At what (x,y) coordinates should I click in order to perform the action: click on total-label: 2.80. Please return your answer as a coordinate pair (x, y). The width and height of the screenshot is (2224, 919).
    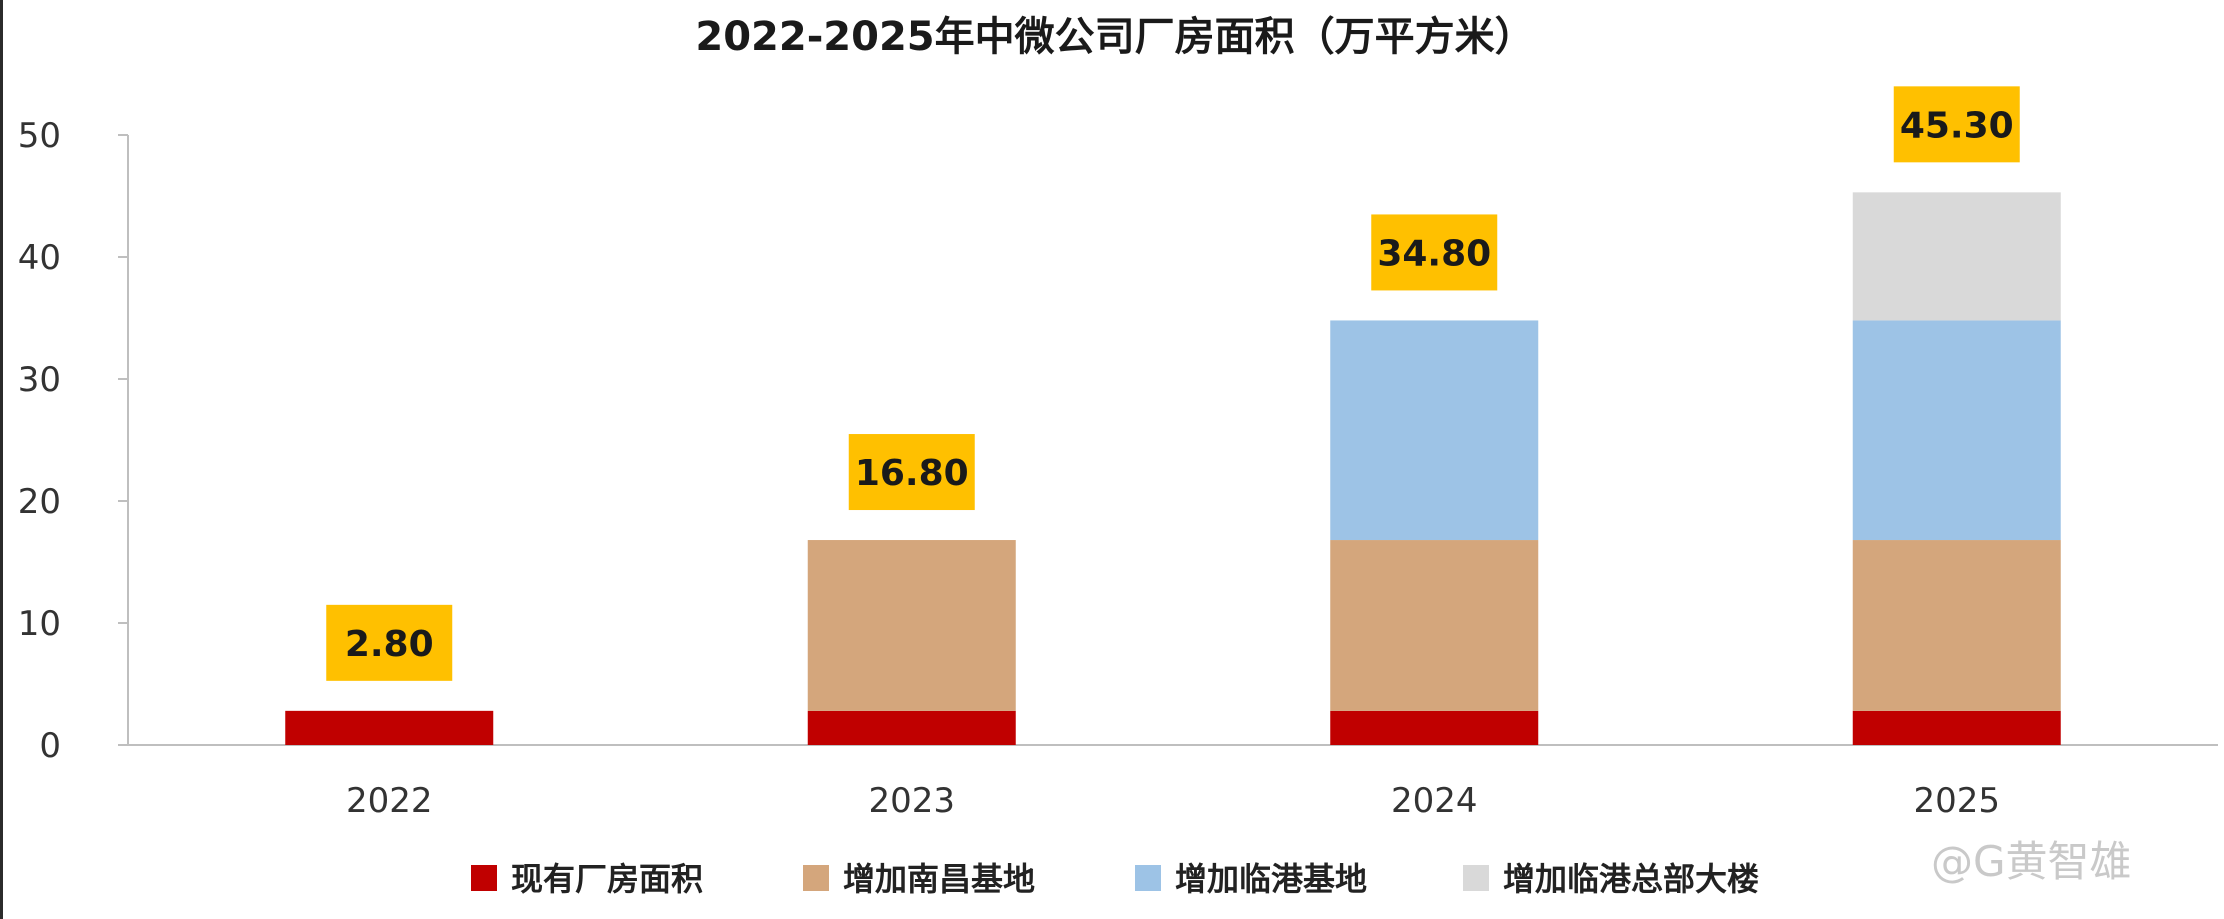
    Looking at the image, I should click on (389, 644).